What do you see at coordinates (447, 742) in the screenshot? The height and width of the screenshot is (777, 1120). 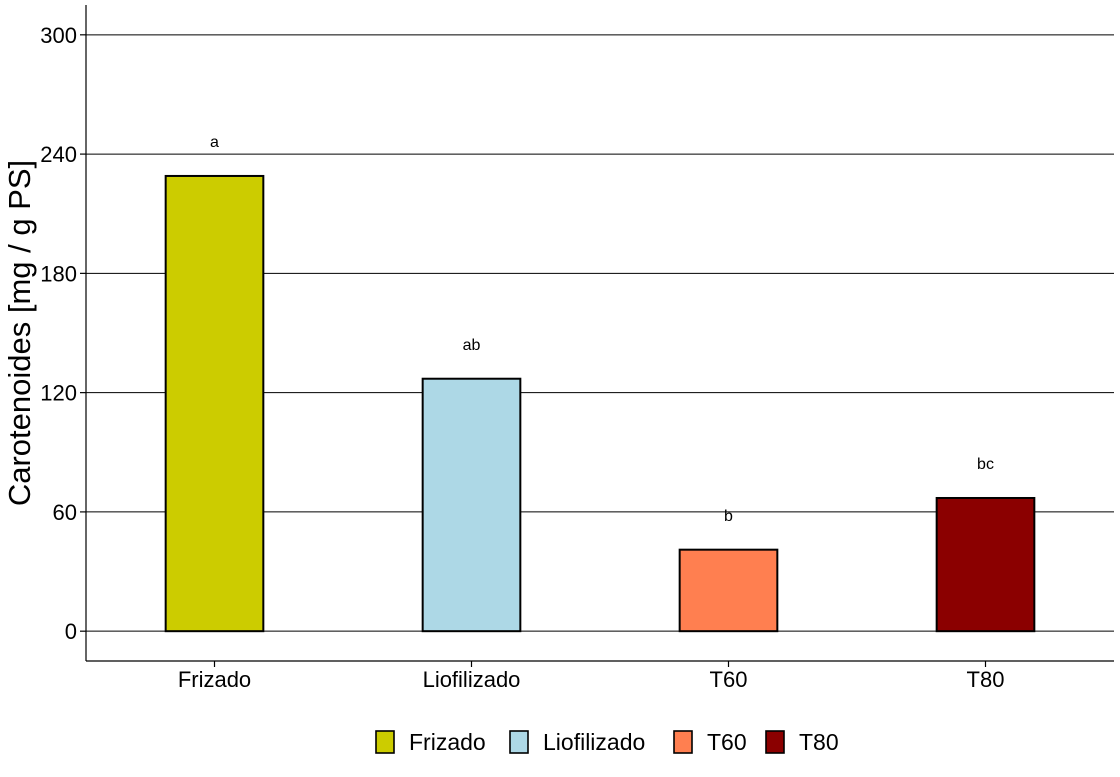 I see `legend-label-frizado: Frizado` at bounding box center [447, 742].